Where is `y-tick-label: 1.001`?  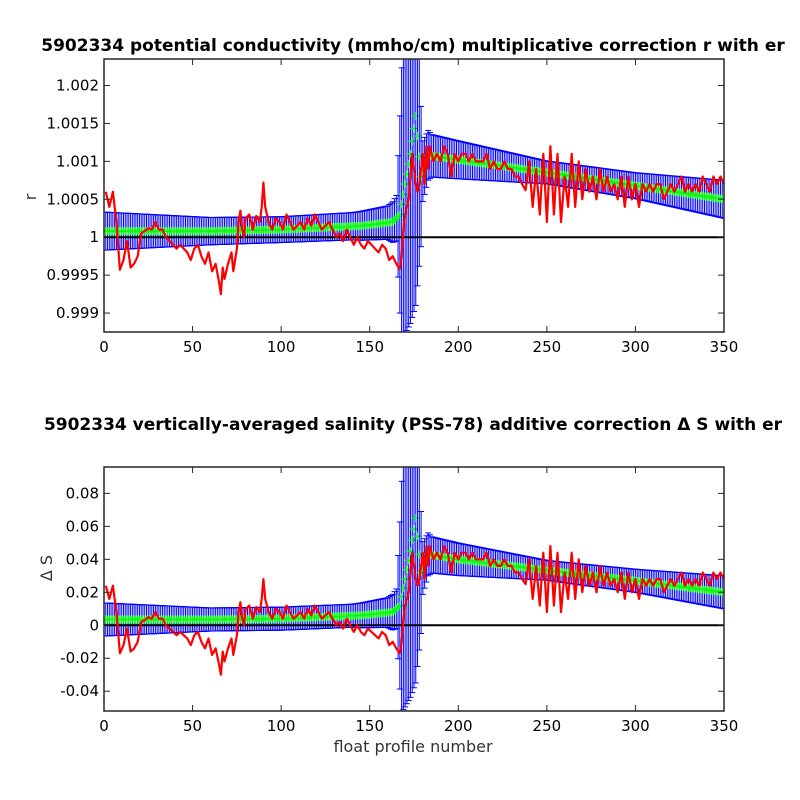 y-tick-label: 1.001 is located at coordinates (77, 161).